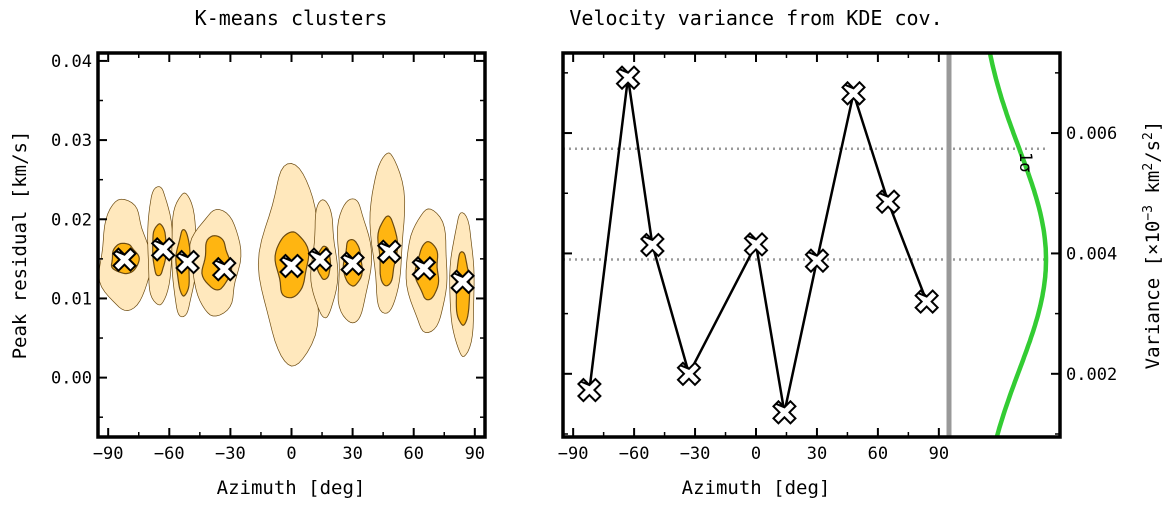 This screenshot has height=508, width=1174. I want to click on left-ytick-label: 0.00, so click(71, 379).